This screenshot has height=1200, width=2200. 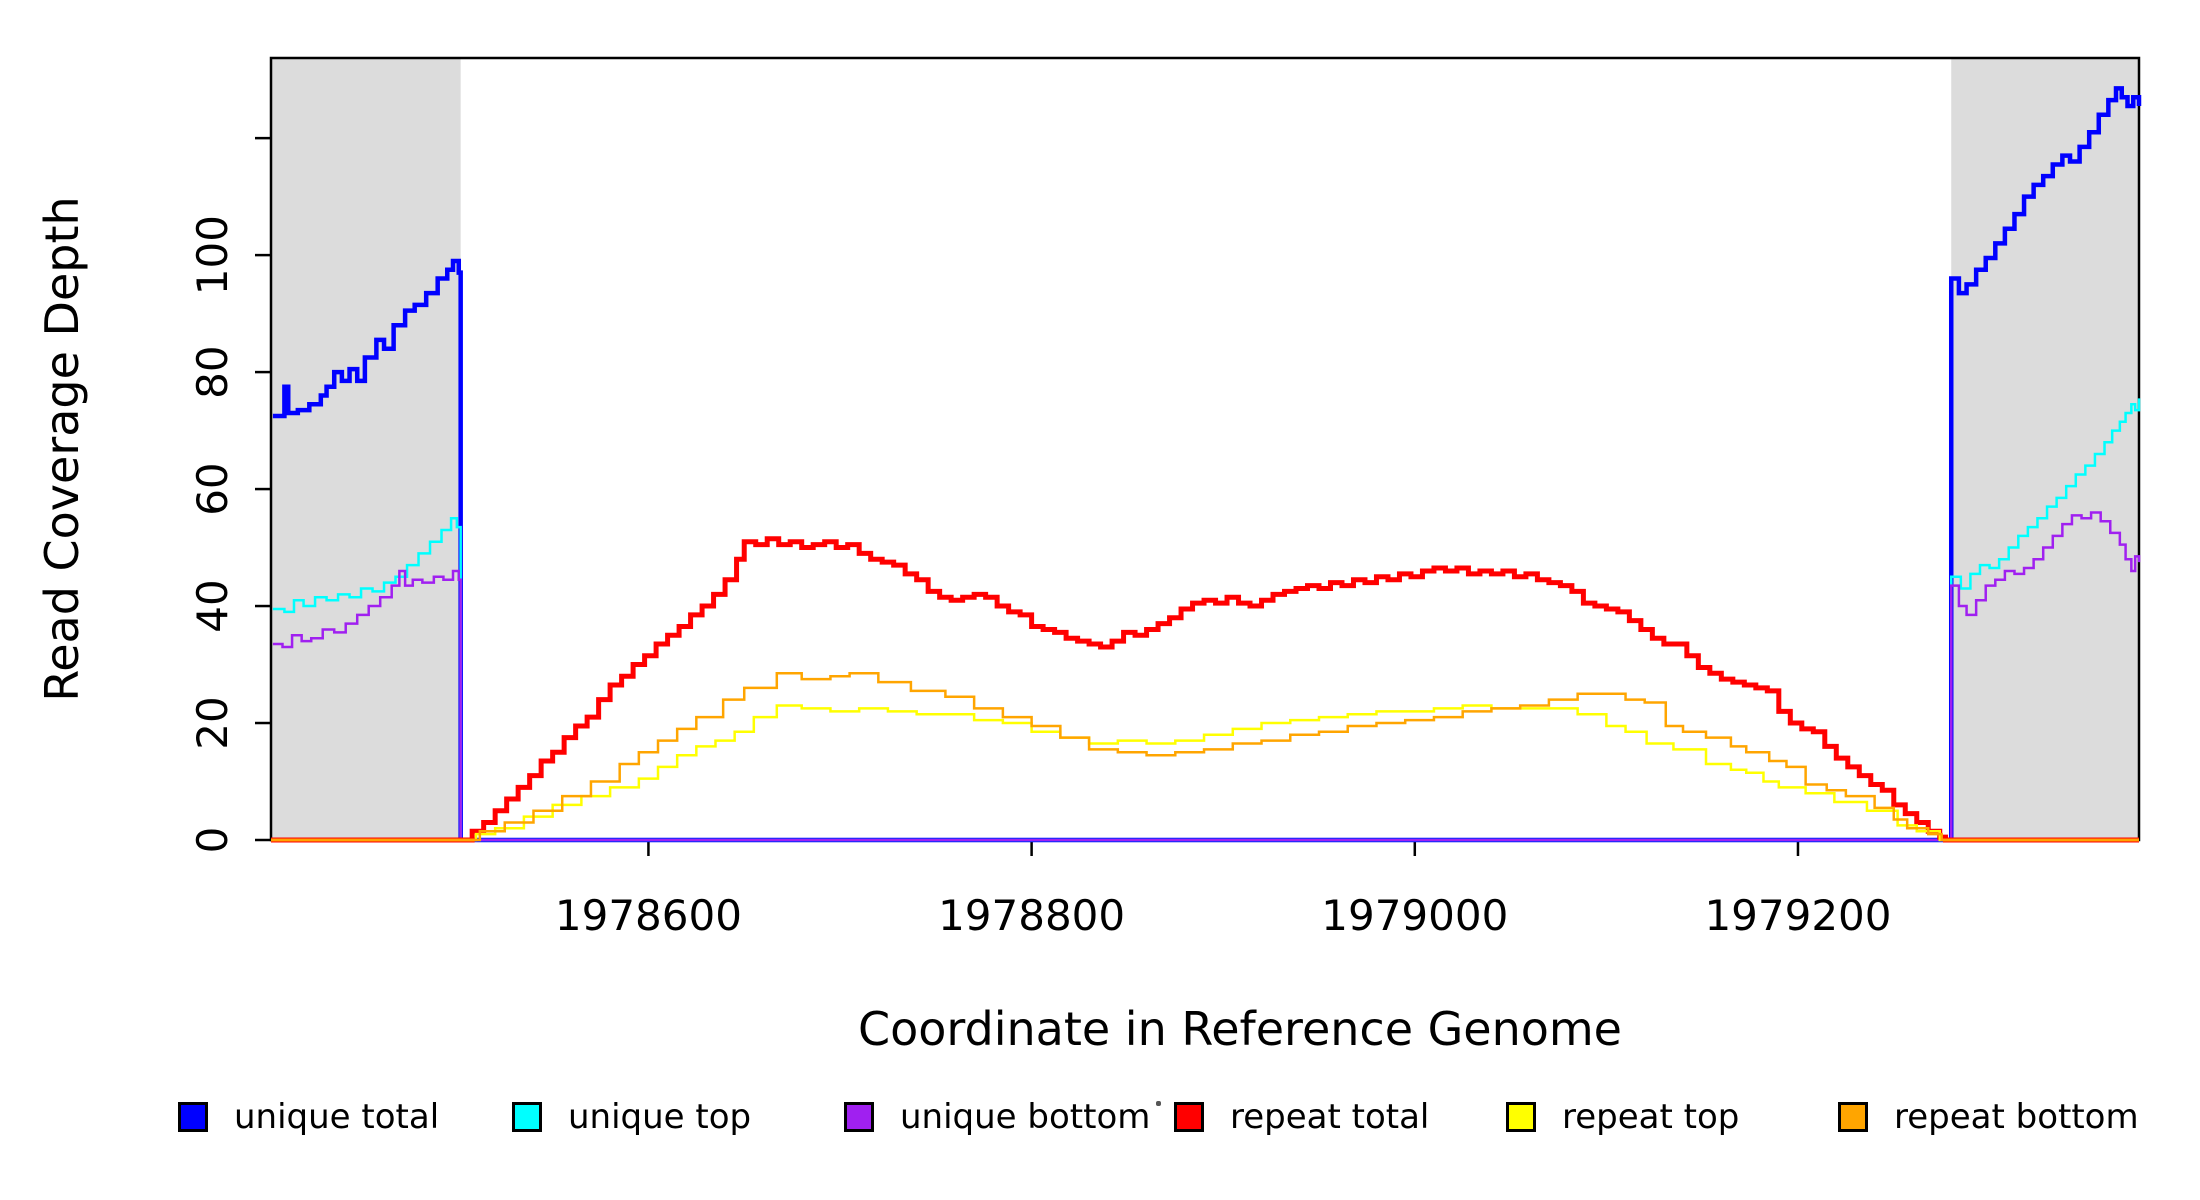 What do you see at coordinates (1414, 915) in the screenshot?
I see `x-axis-tick-label: 1979000` at bounding box center [1414, 915].